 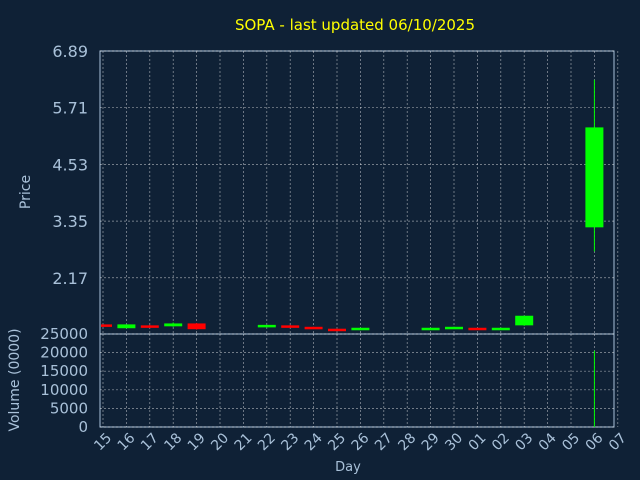 What do you see at coordinates (26, 192) in the screenshot?
I see `price-axis-label: Price` at bounding box center [26, 192].